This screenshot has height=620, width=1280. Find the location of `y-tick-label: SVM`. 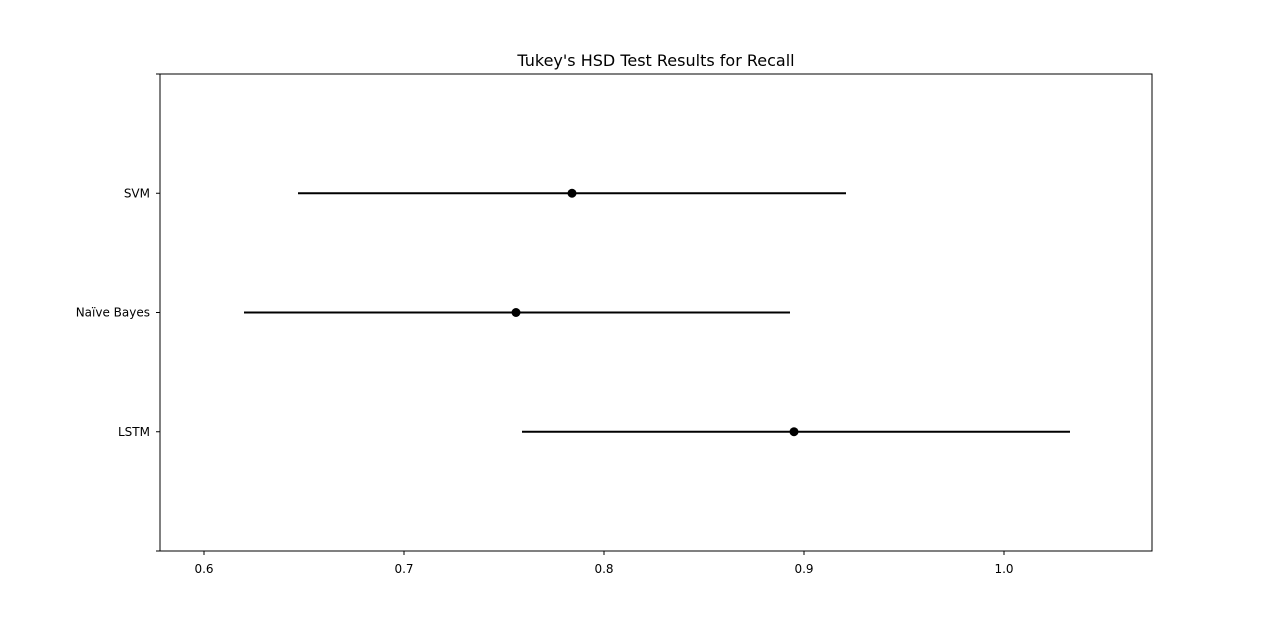

y-tick-label: SVM is located at coordinates (137, 193).